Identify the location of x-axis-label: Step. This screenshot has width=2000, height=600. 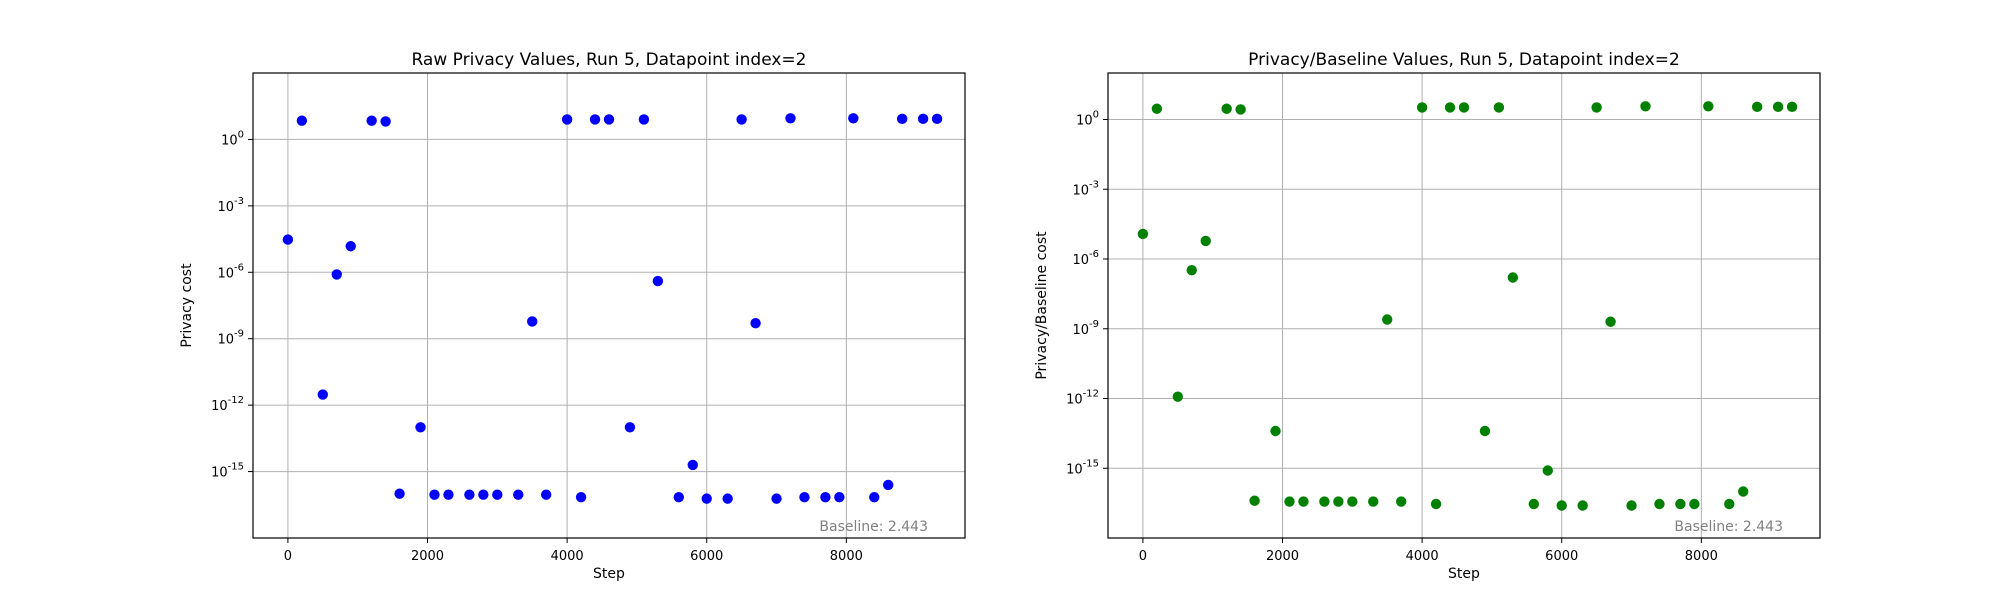
(609, 574).